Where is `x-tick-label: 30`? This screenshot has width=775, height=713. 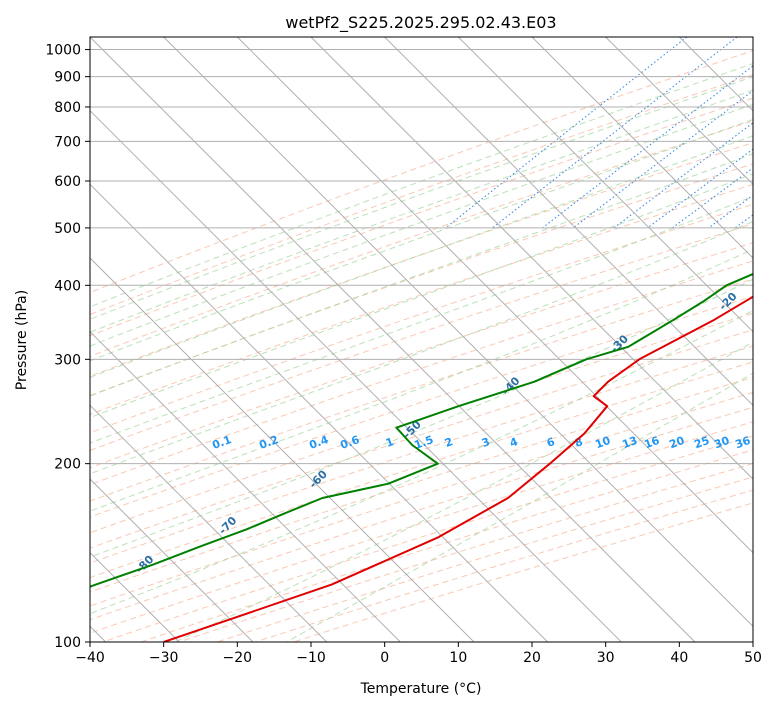
x-tick-label: 30 is located at coordinates (606, 658).